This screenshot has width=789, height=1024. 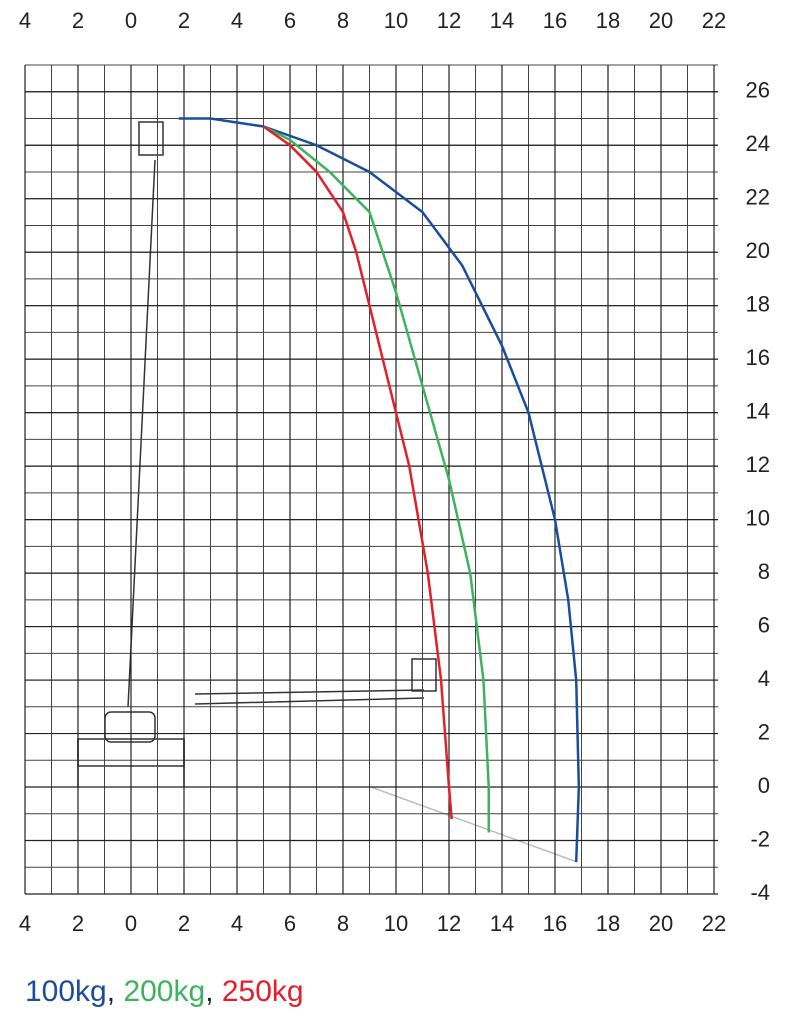 What do you see at coordinates (555, 923) in the screenshot?
I see `x-tick-label: 16` at bounding box center [555, 923].